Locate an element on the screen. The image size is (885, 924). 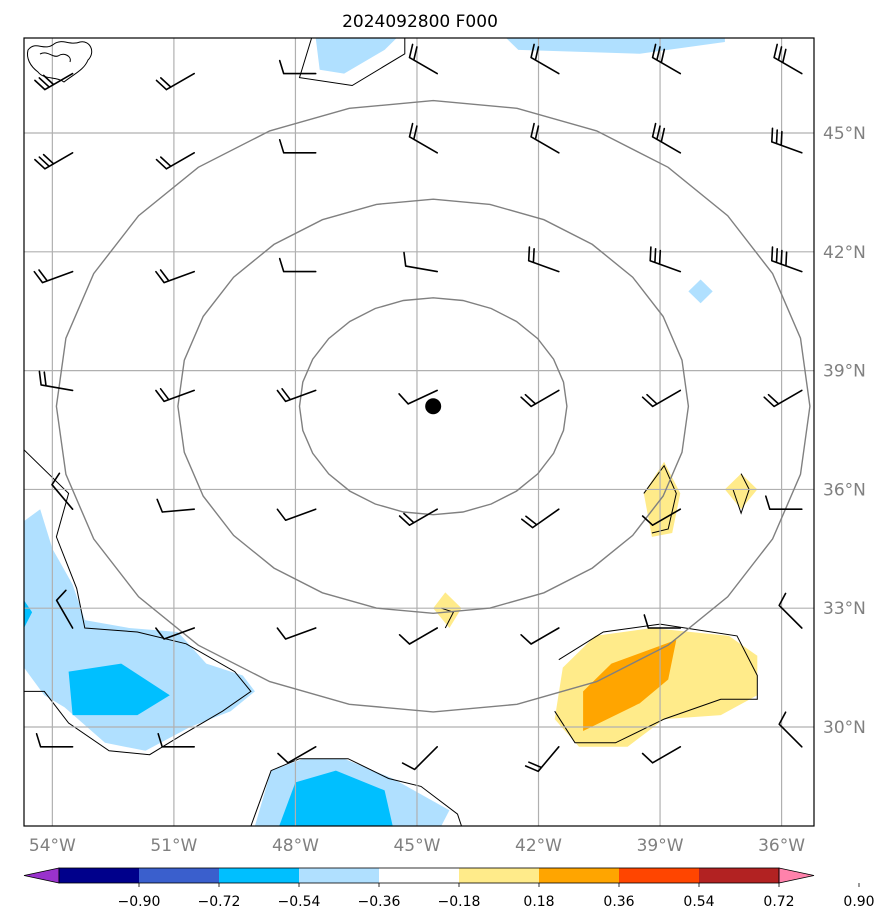
colorbar-frame is located at coordinates (419, 875).